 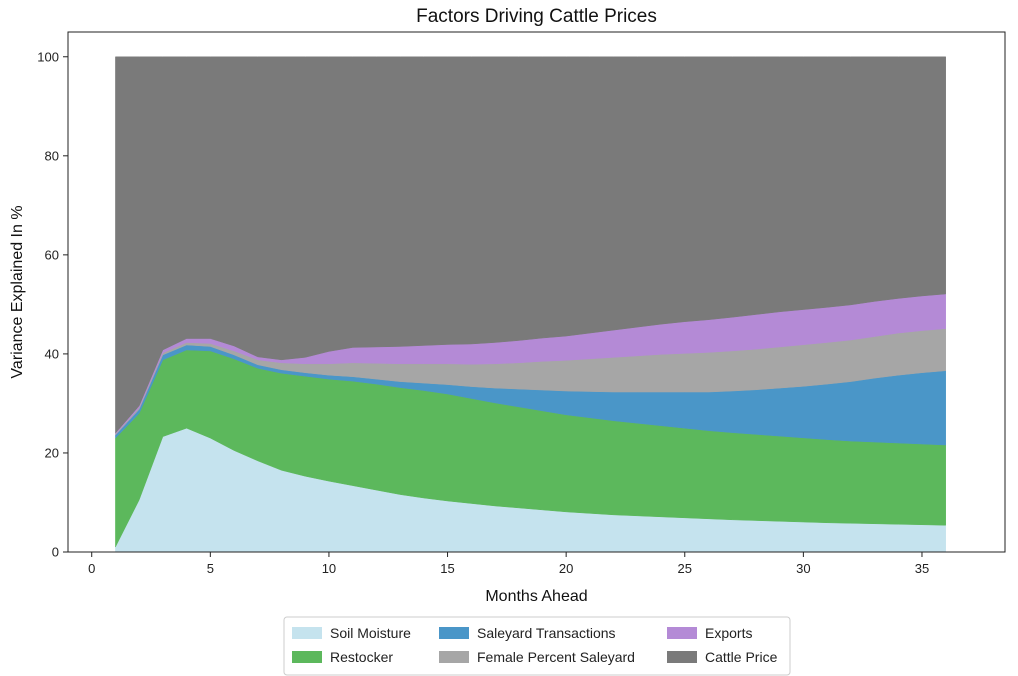 I want to click on legend-label-restocker: Restocker, so click(x=361, y=657).